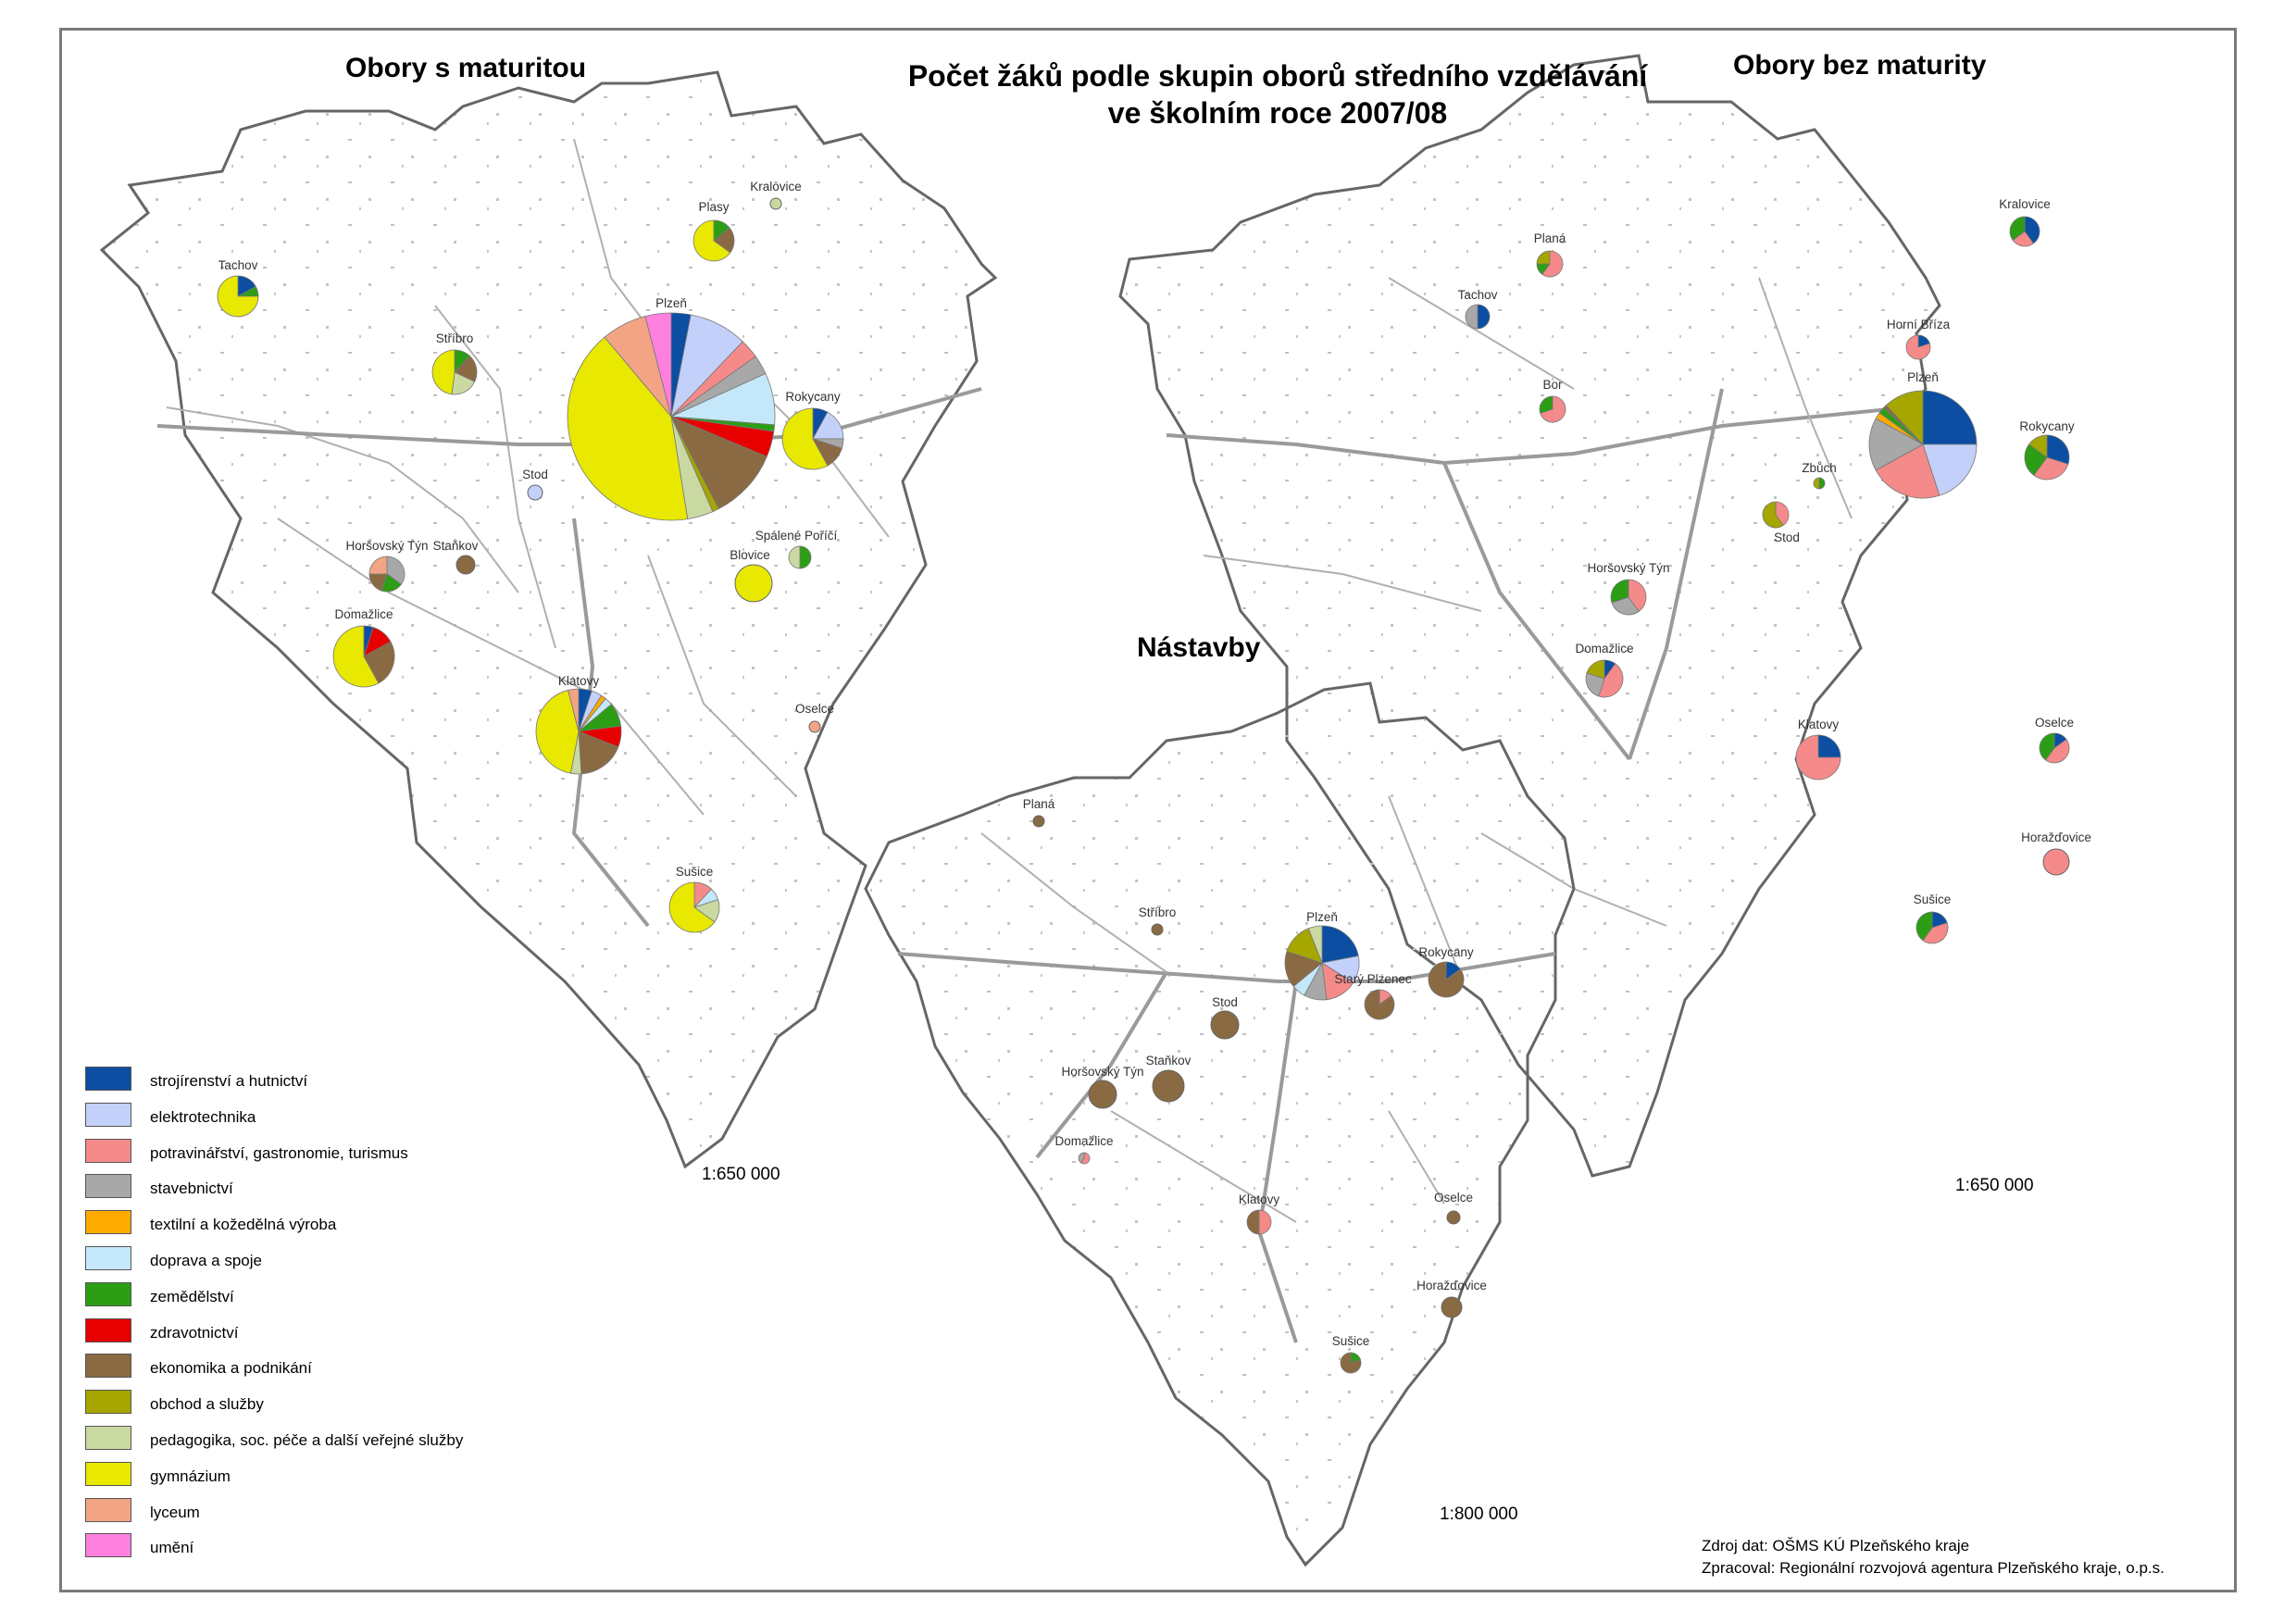 The image size is (2296, 1623). Describe the element at coordinates (387, 566) in the screenshot. I see `pie-maturita-horsovsky-tyn: Horšovský Týn` at that location.